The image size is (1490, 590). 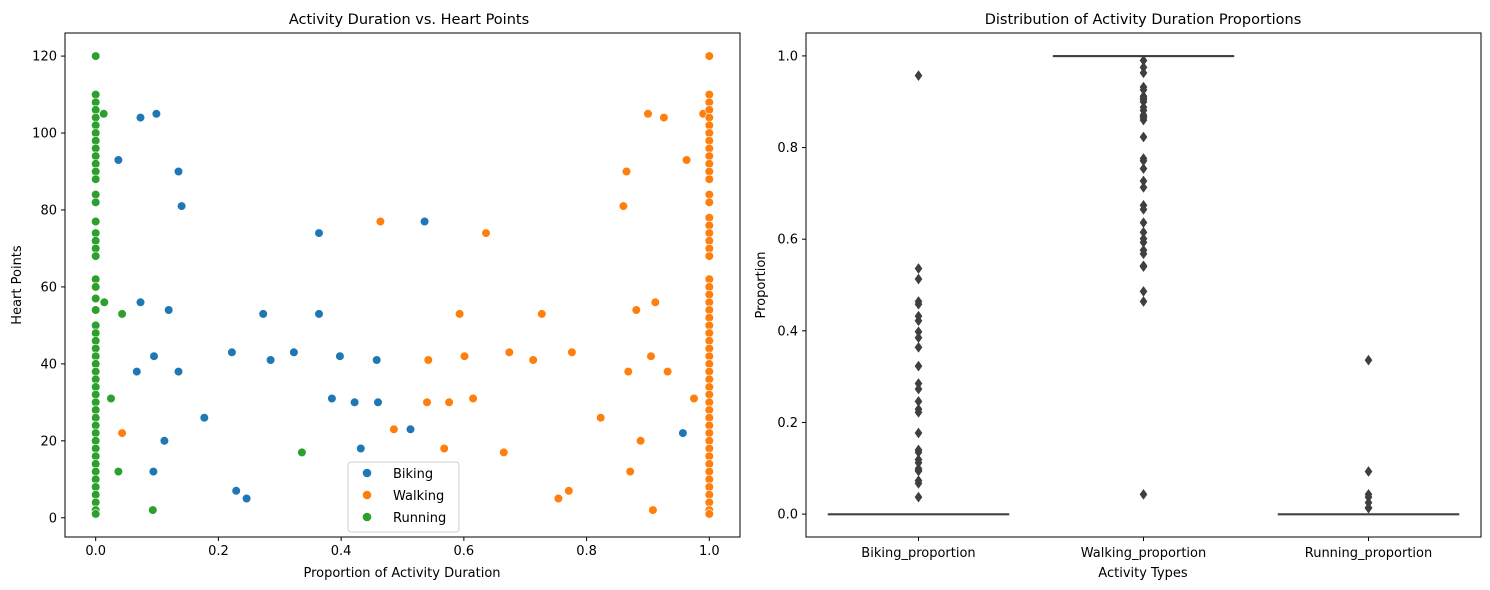 What do you see at coordinates (918, 553) in the screenshot?
I see `x-tick-label: Biking_proportion` at bounding box center [918, 553].